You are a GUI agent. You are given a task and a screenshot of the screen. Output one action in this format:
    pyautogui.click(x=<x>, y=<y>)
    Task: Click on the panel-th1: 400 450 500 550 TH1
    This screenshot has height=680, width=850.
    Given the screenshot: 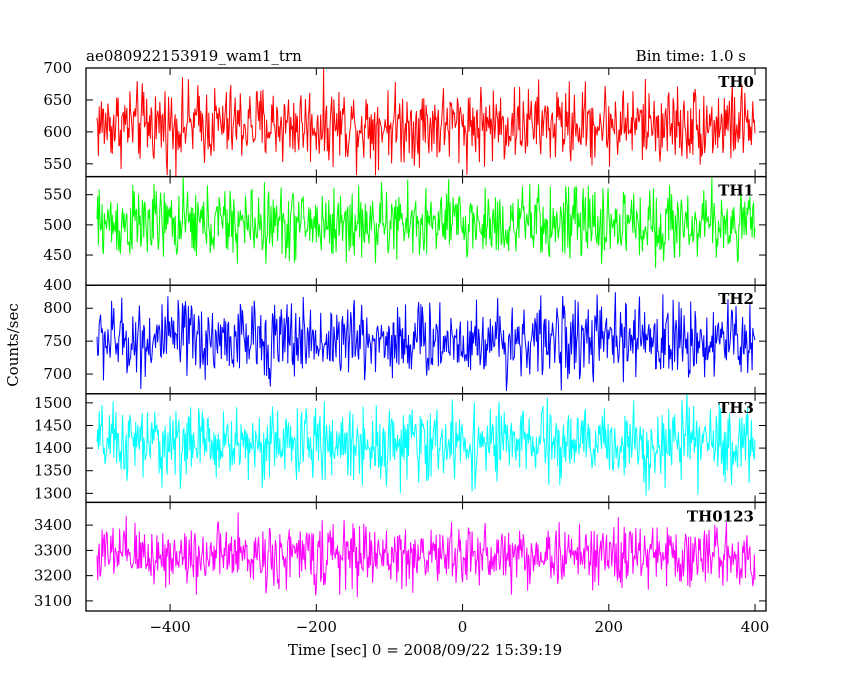 What is the action you would take?
    pyautogui.click(x=405, y=234)
    